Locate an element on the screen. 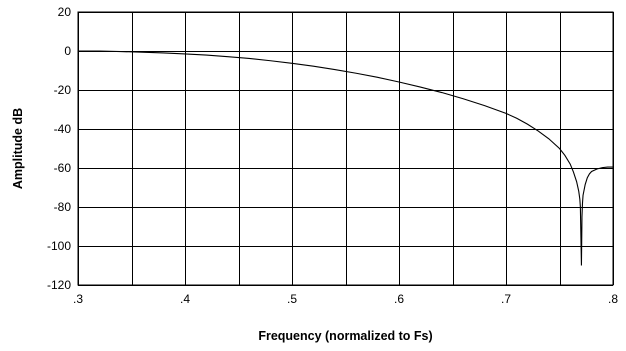  y-tick-label: -100 is located at coordinates (59, 246).